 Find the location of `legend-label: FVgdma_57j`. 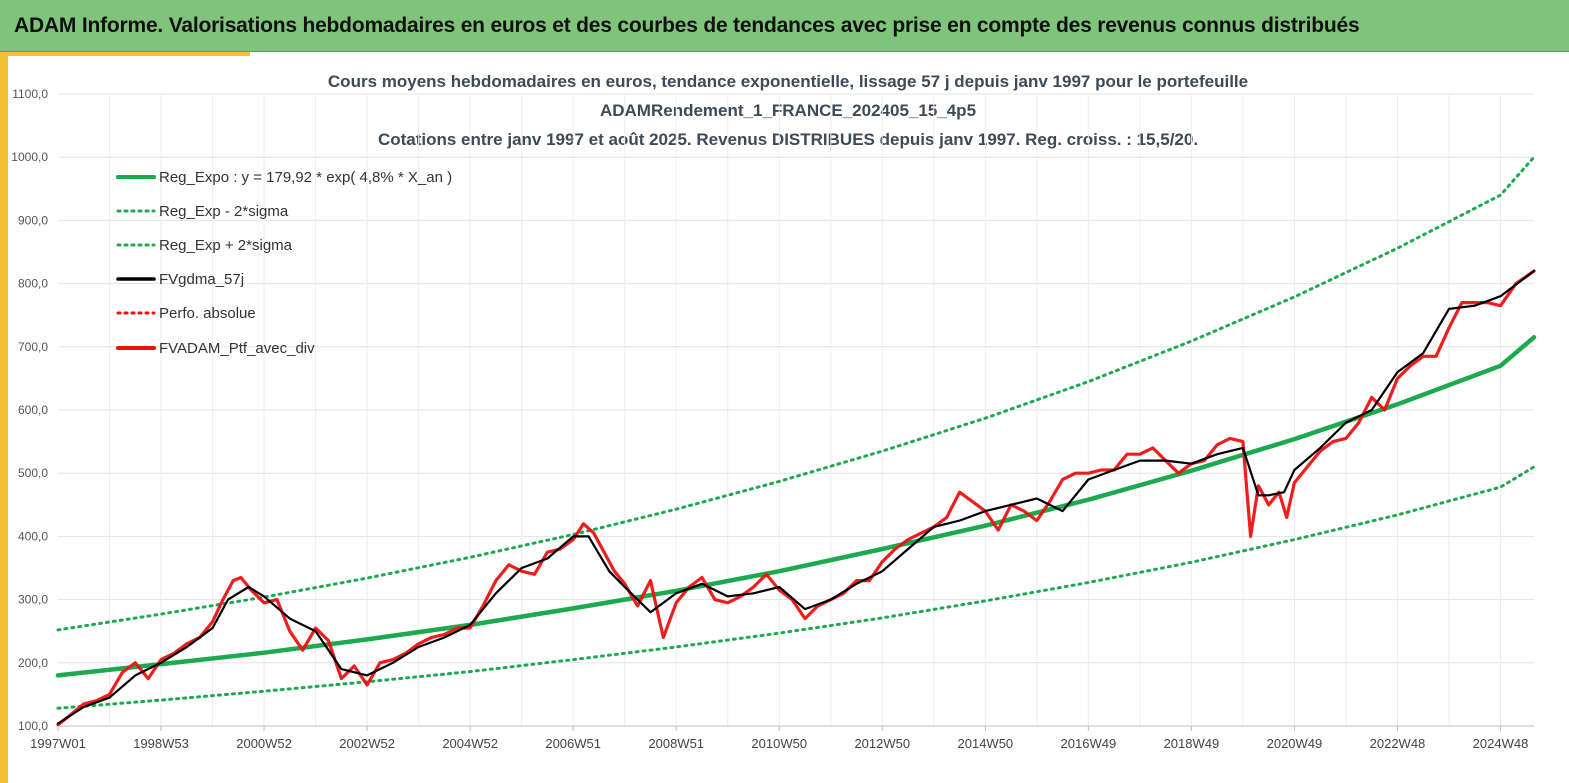

legend-label: FVgdma_57j is located at coordinates (201, 279).